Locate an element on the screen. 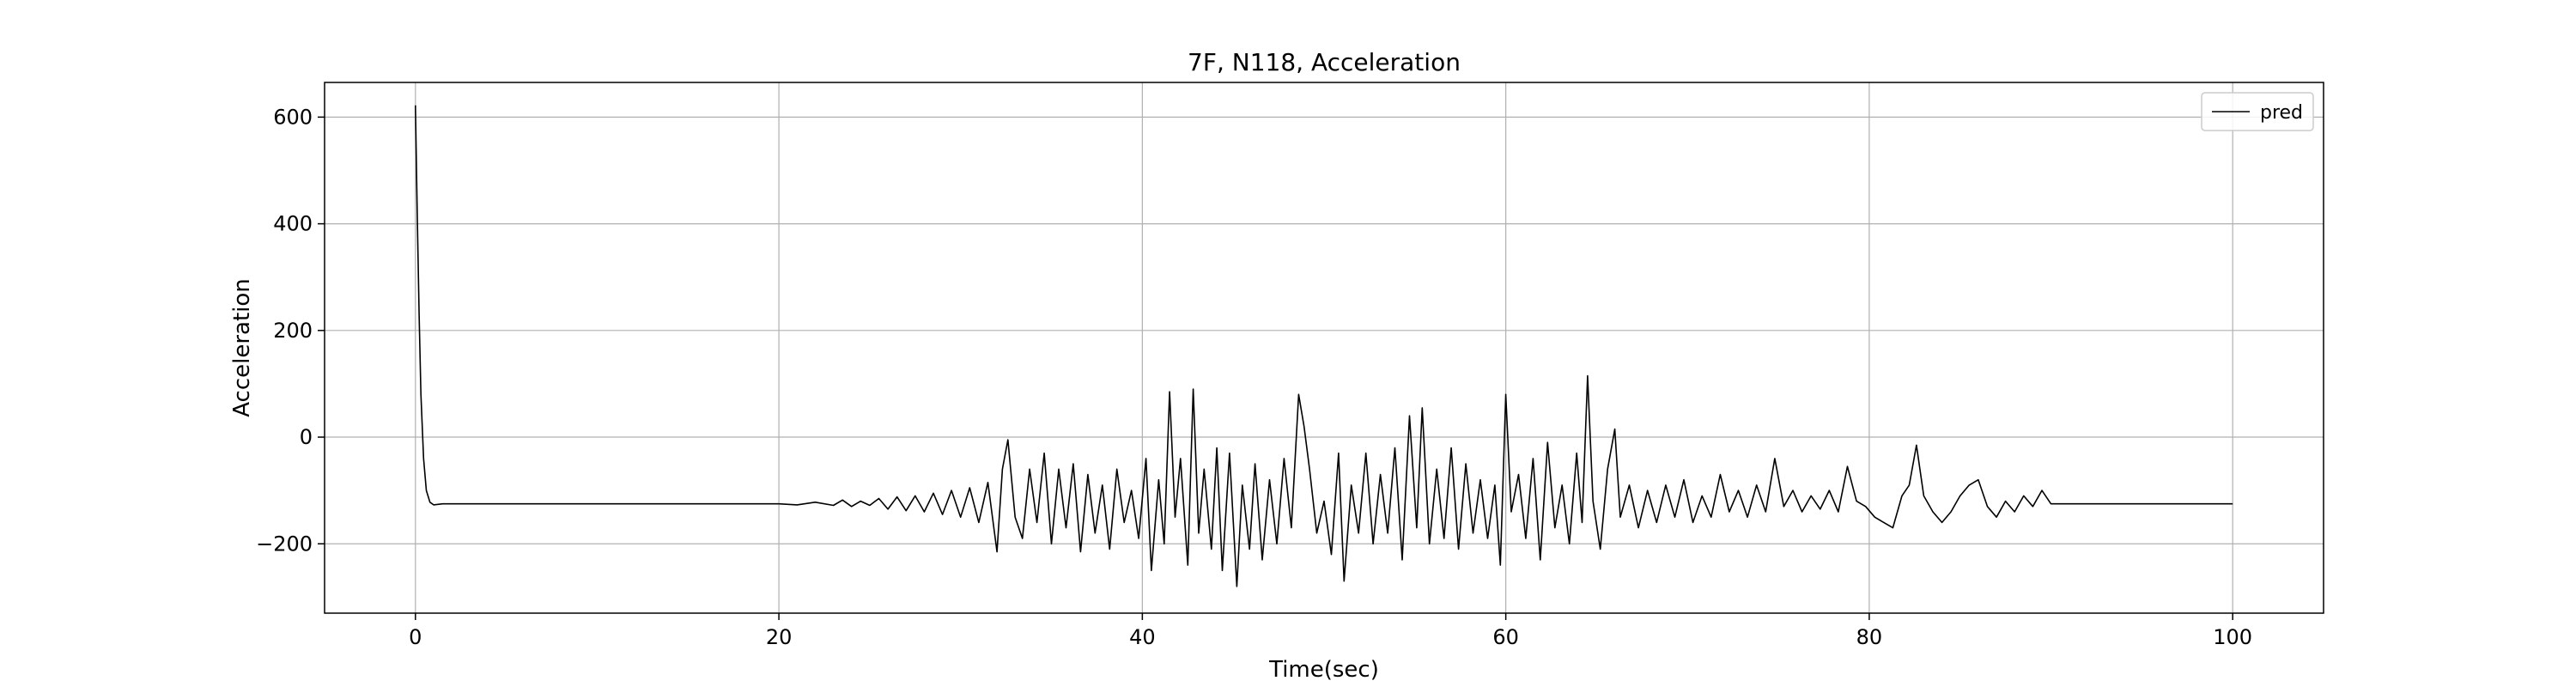 The height and width of the screenshot is (687, 2576). y-tick-label: −200 is located at coordinates (284, 544).